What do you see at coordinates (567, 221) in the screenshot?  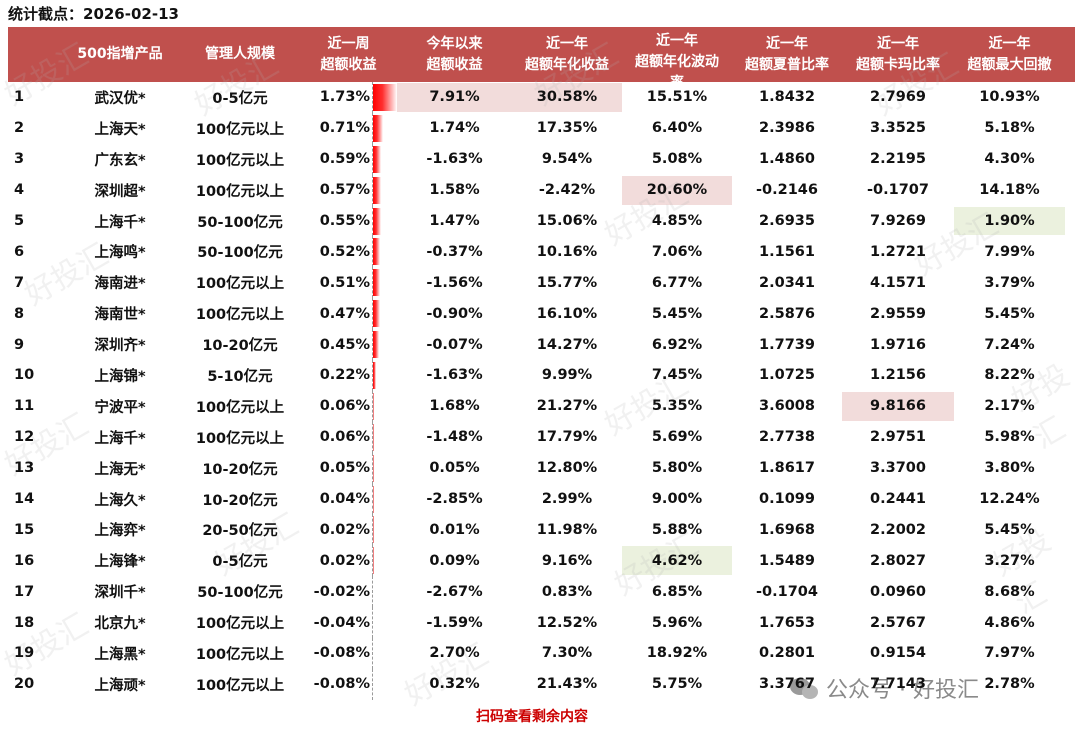 I see `annual-return-cell-value: 15.06%` at bounding box center [567, 221].